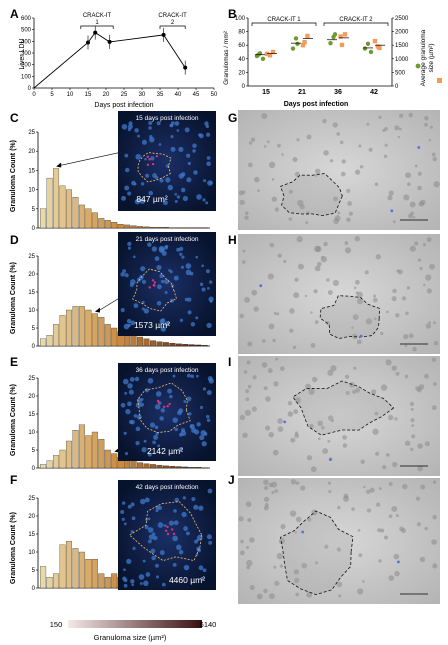 The image size is (448, 645). What do you see at coordinates (110, 181) in the screenshot?
I see `chart-c-histogram: Granuloma Count (%) 0 5 10 15 20 25` at bounding box center [110, 181].